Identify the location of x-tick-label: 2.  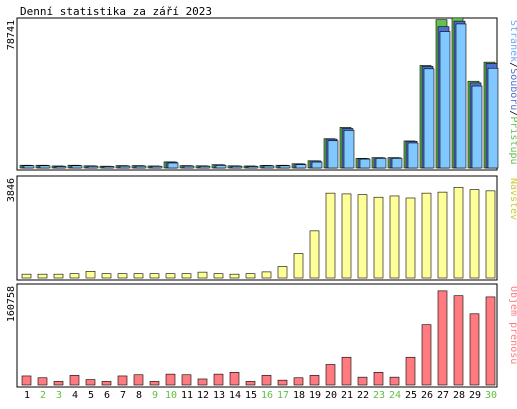
(43, 395).